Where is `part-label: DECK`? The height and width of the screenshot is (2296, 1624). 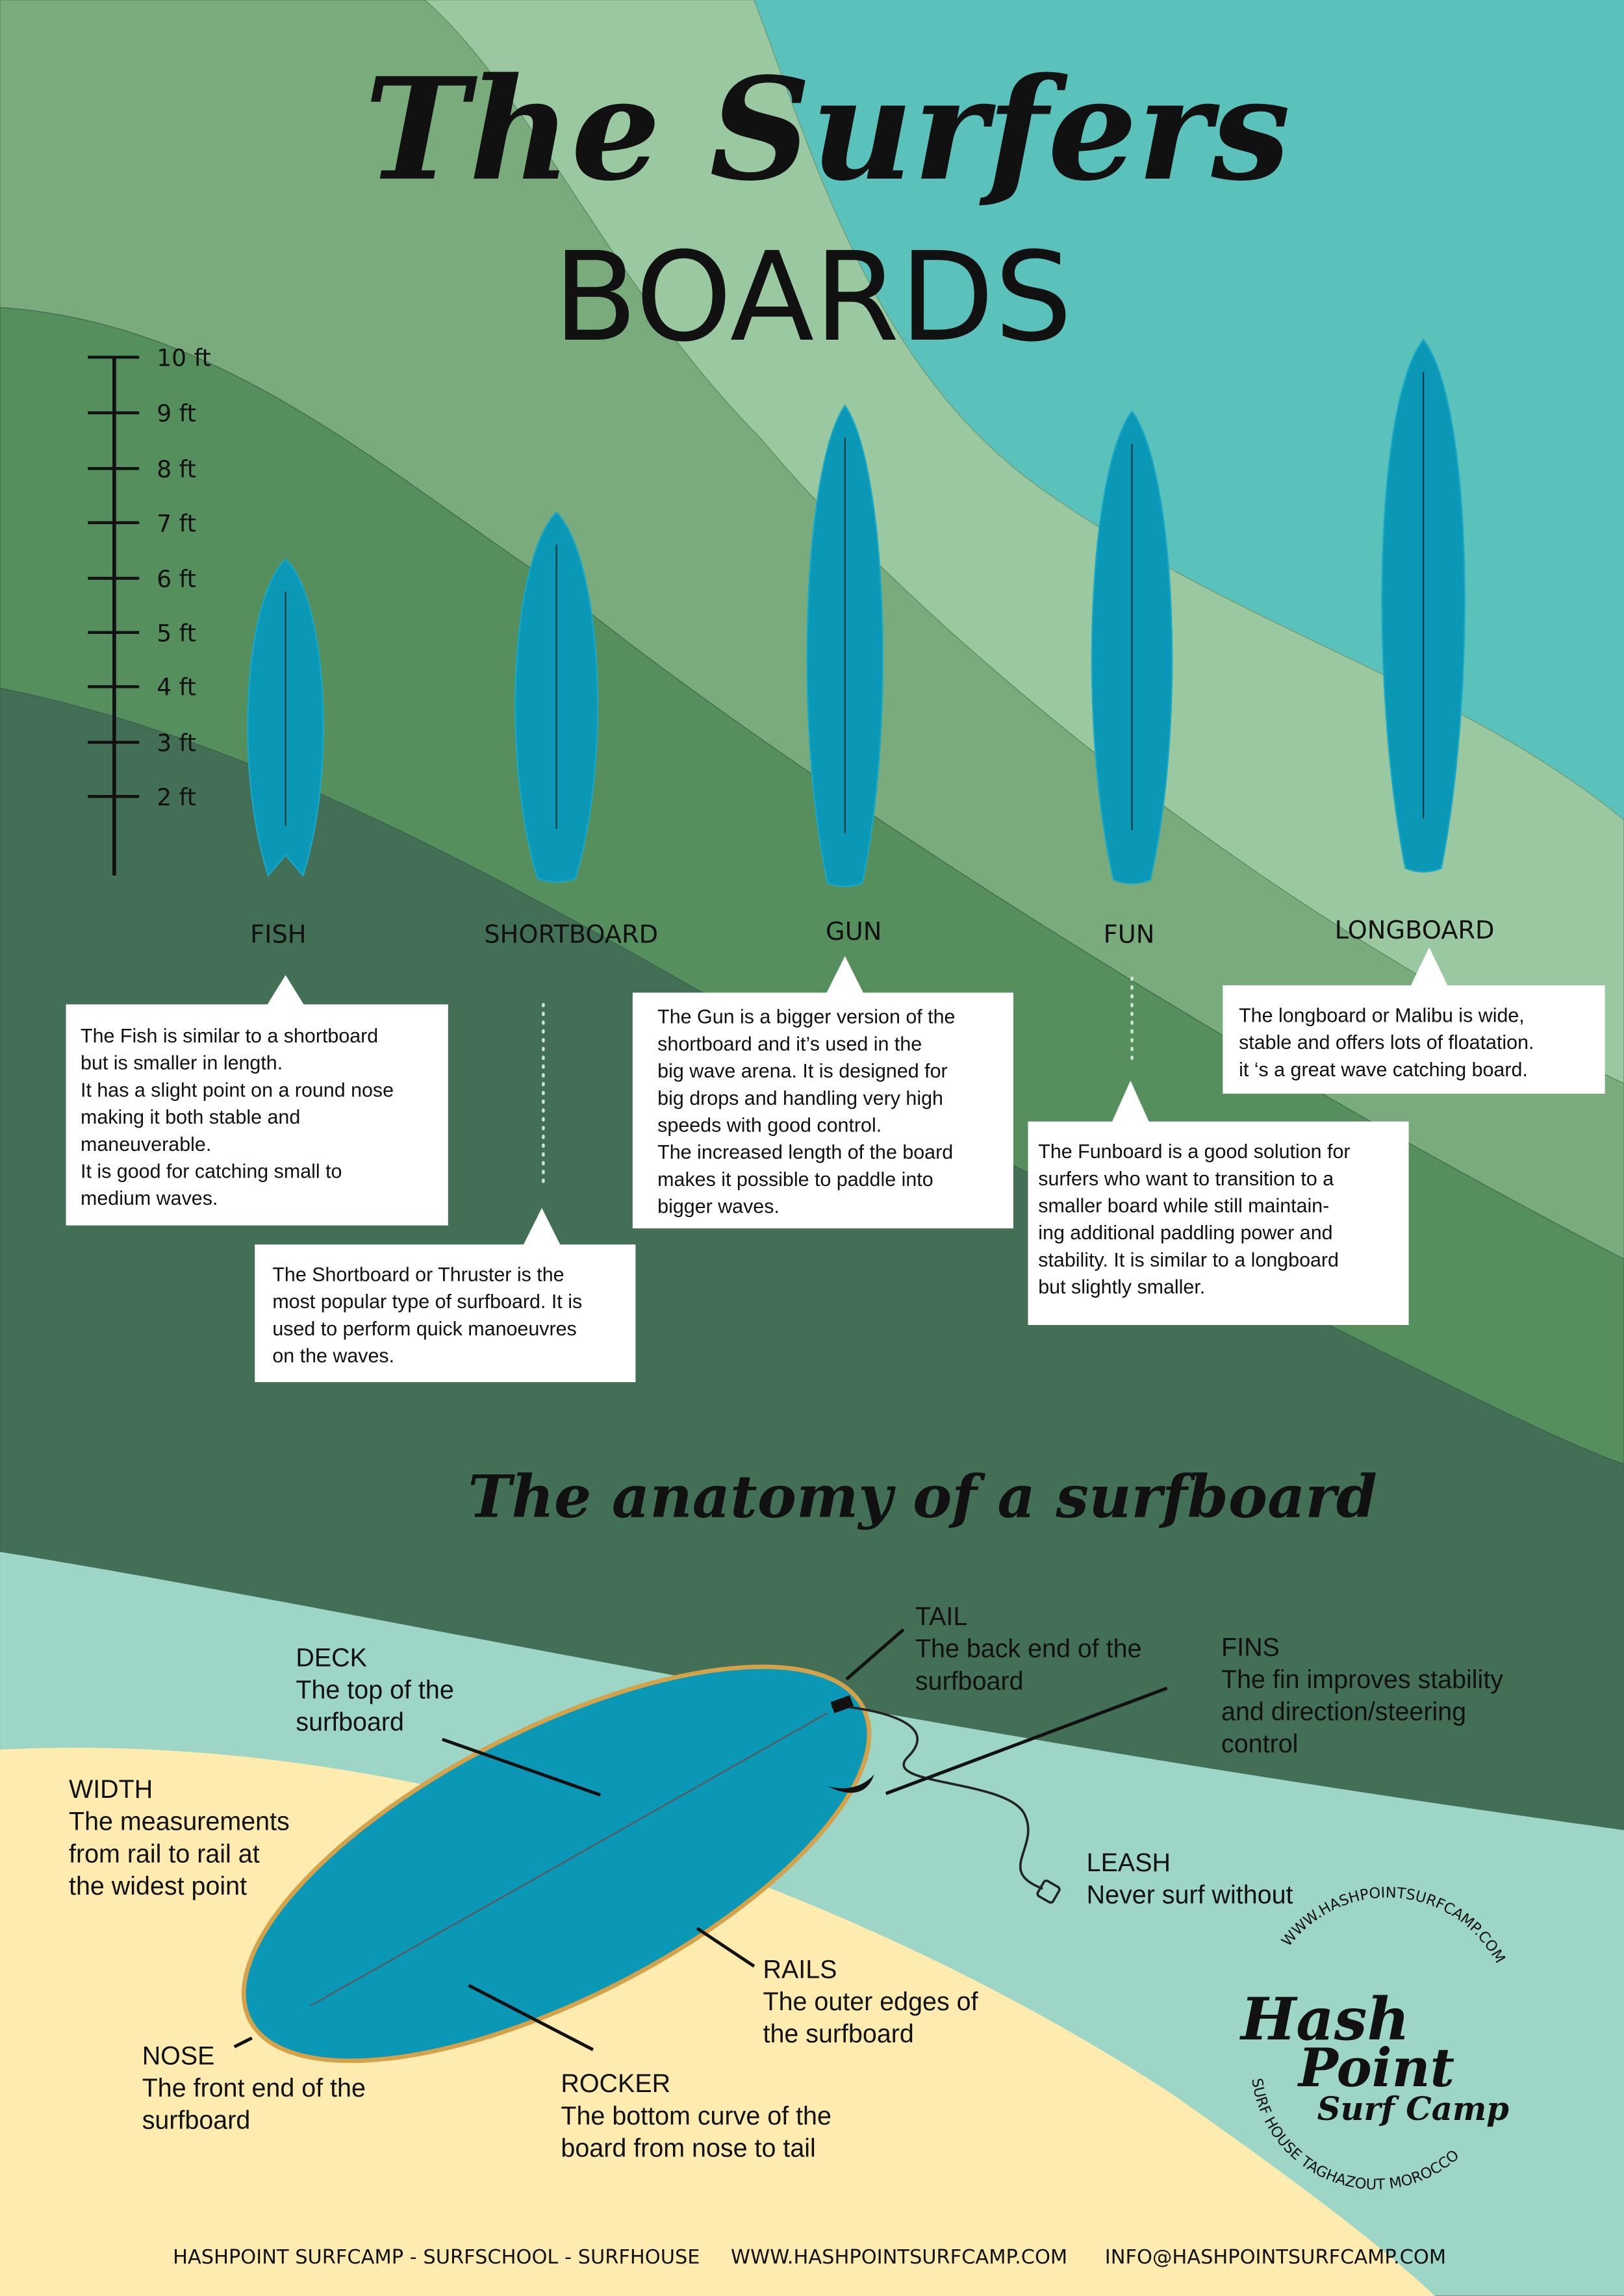
part-label: DECK is located at coordinates (331, 1657).